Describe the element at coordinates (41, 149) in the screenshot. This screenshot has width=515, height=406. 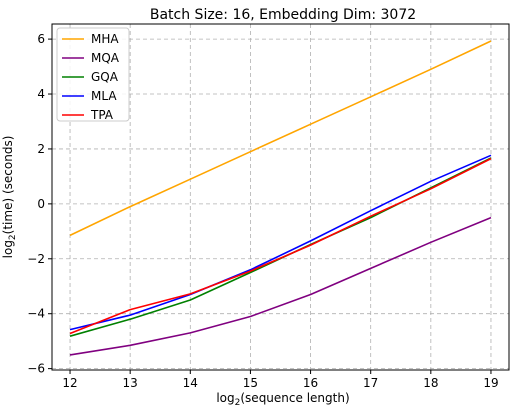
I see `y-tick-label: 2` at that location.